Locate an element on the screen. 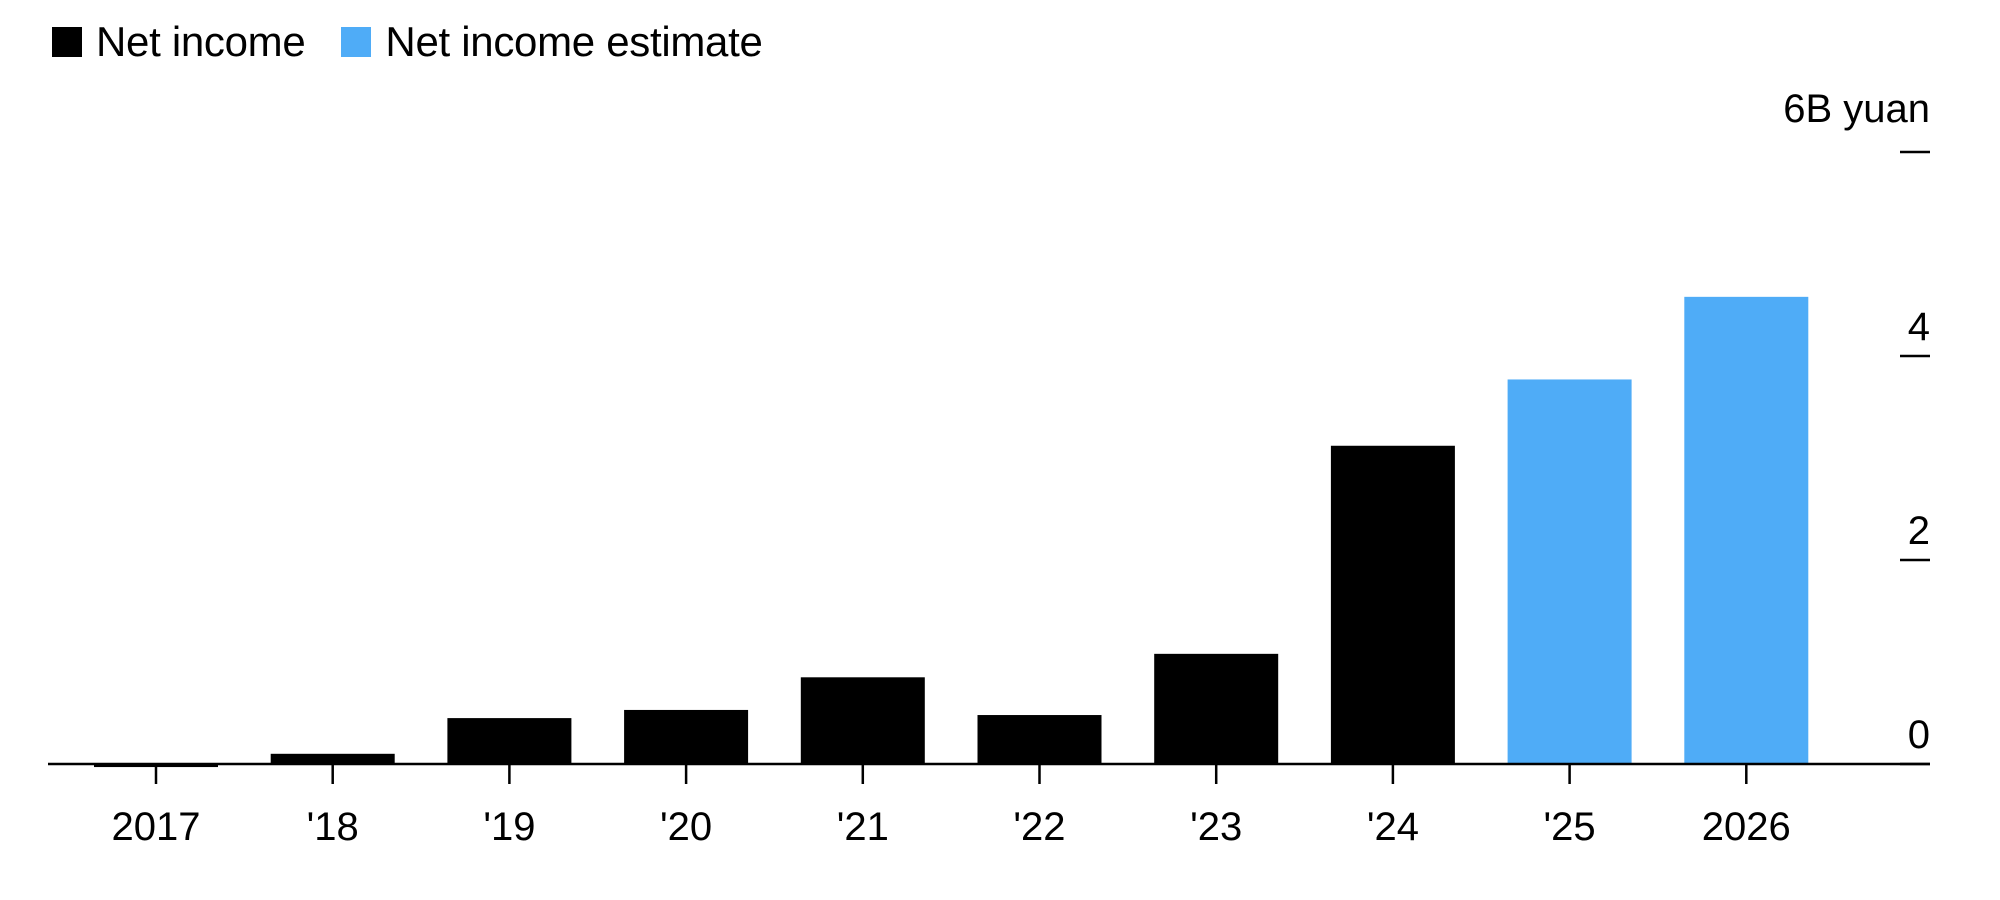 This screenshot has width=2000, height=900. x-tick-label-0: 2017 is located at coordinates (156, 827).